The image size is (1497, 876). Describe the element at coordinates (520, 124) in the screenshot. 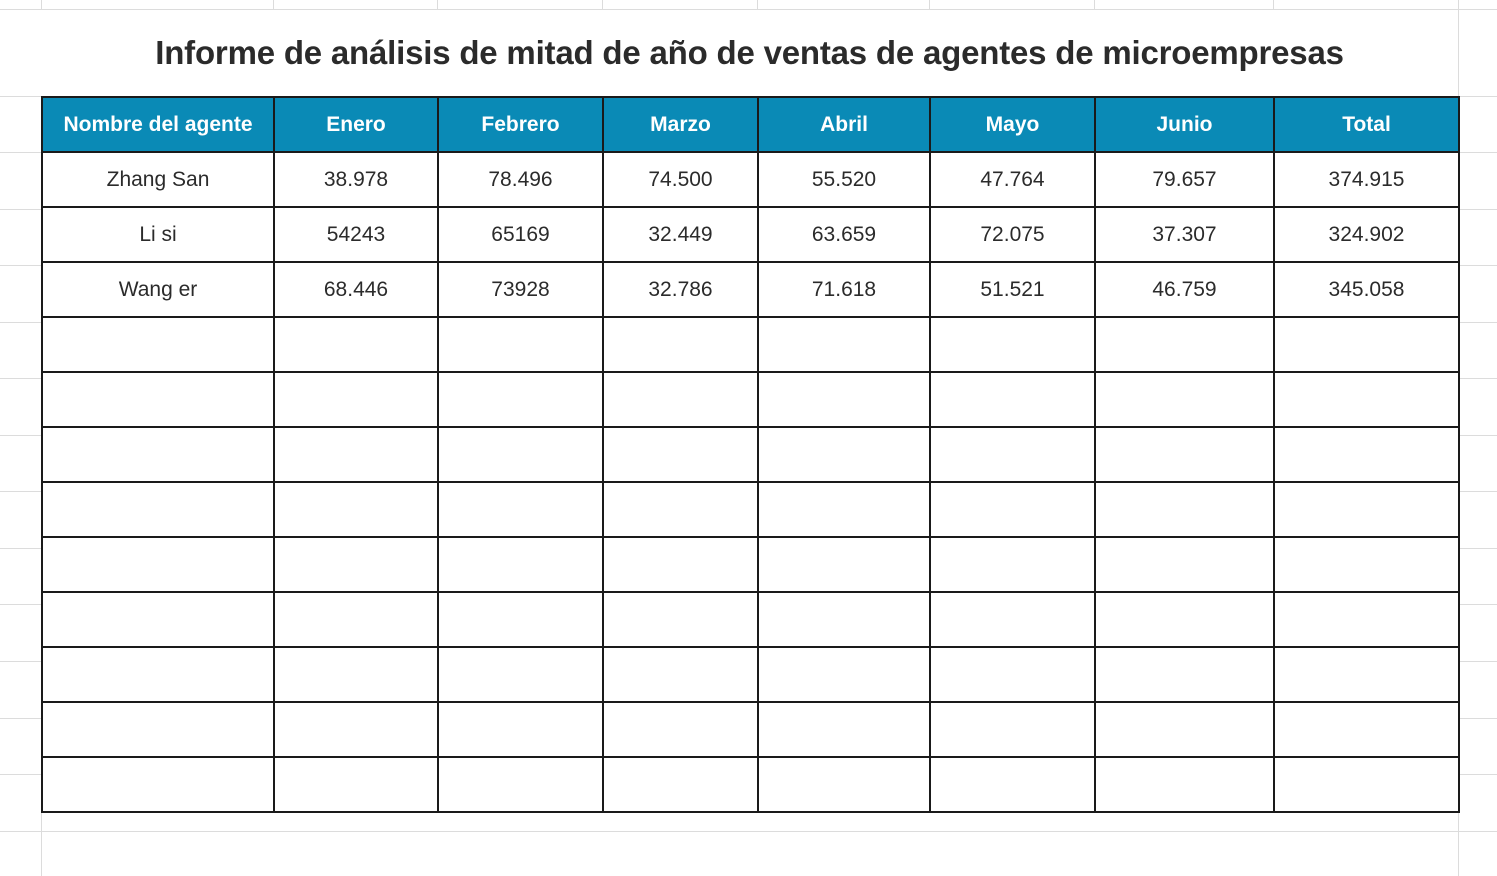

I see `header-february: Febrero` at that location.